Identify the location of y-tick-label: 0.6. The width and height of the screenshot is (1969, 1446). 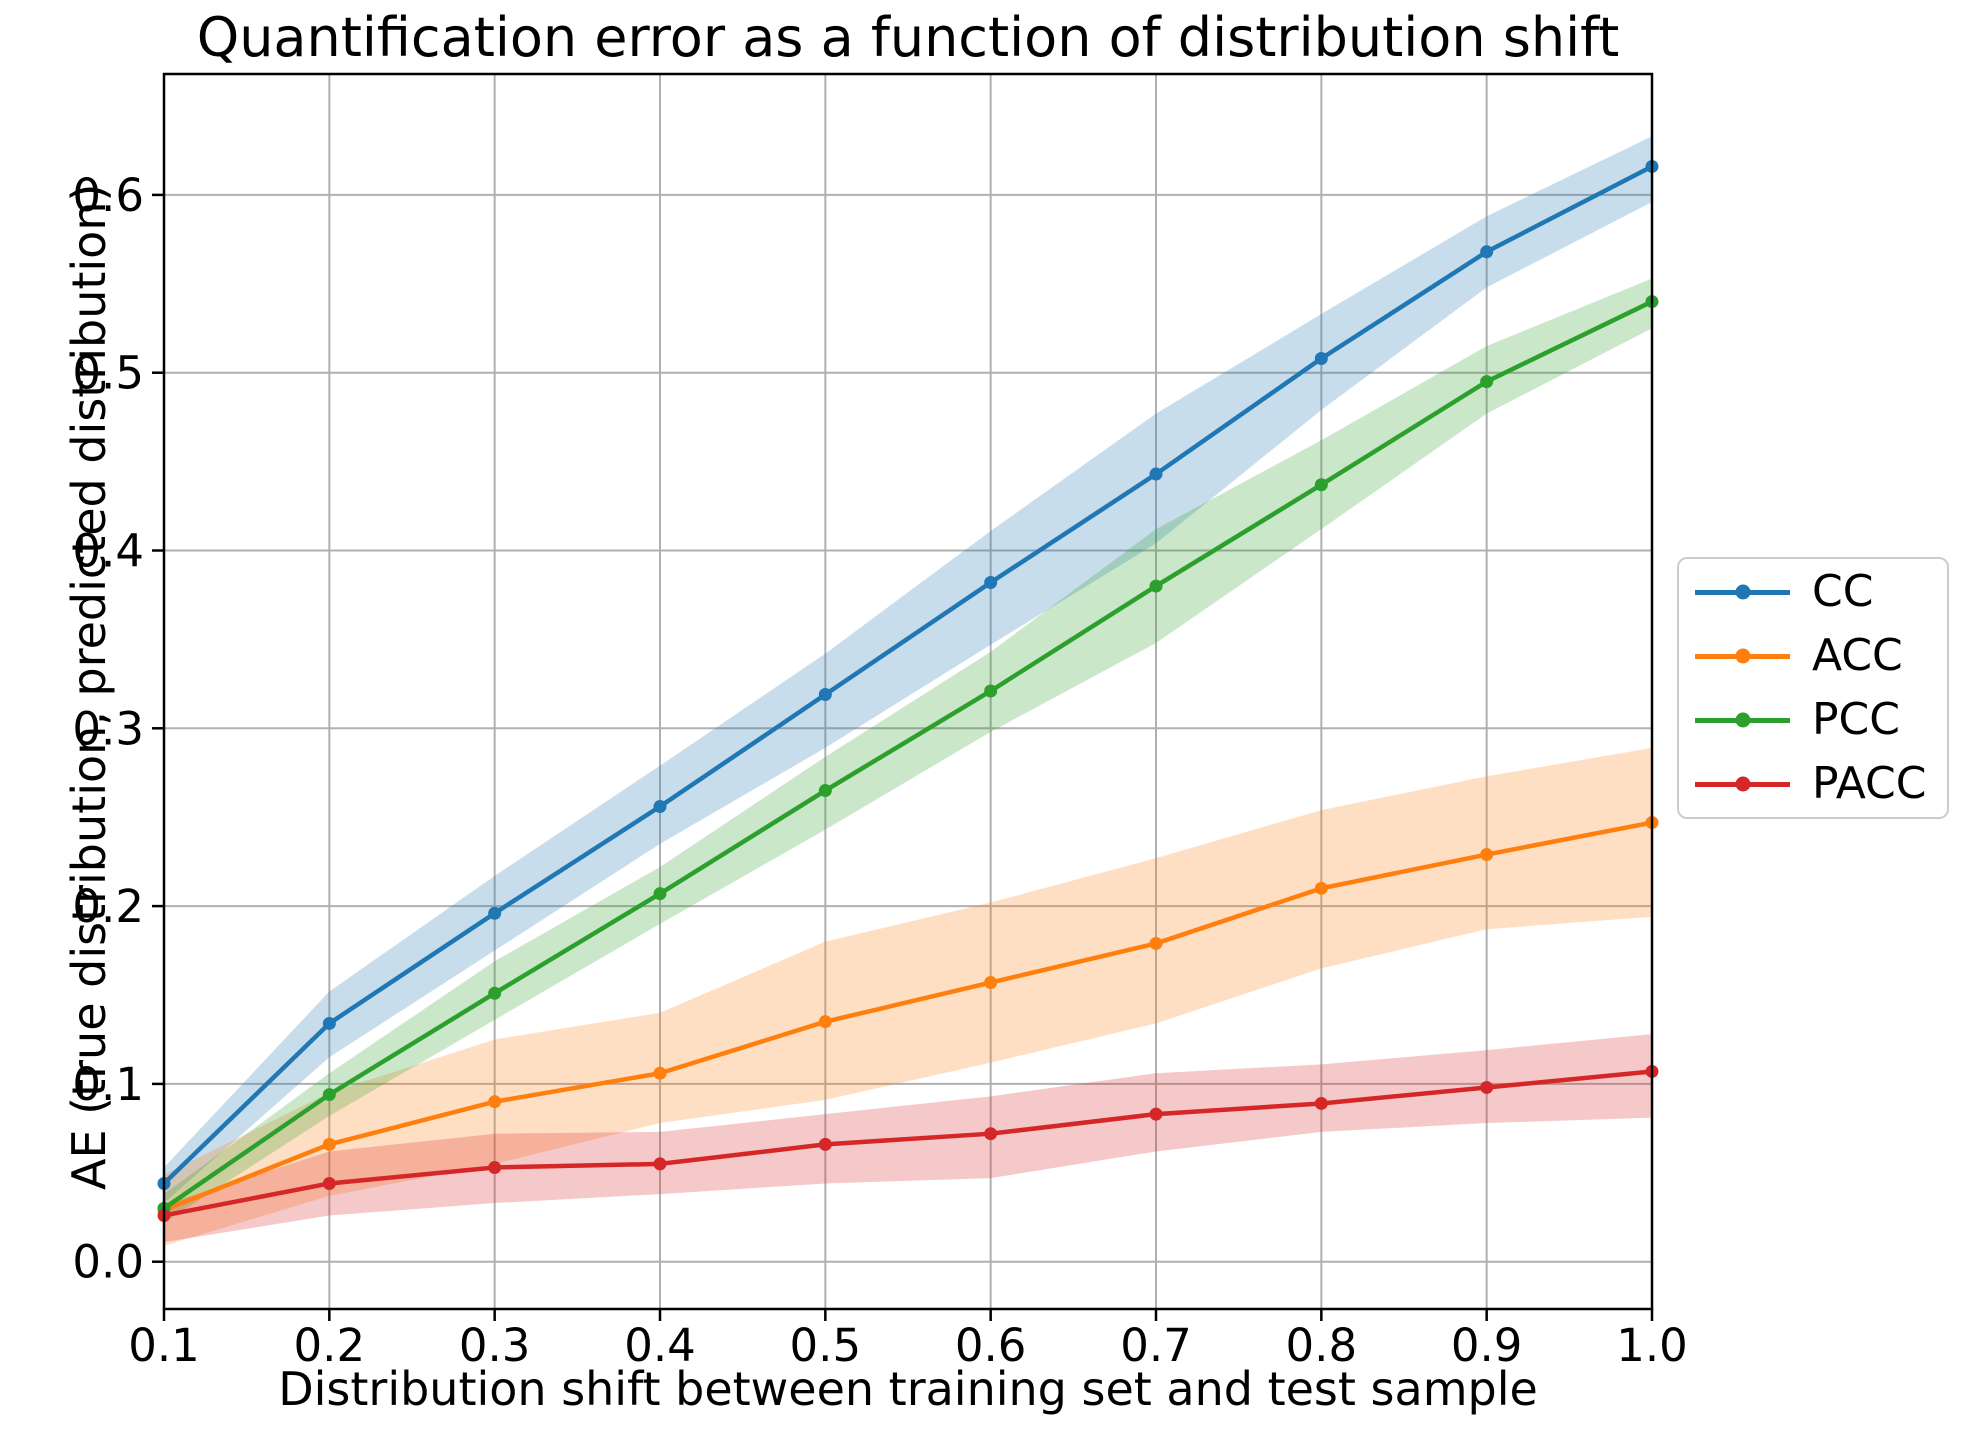
(108, 195).